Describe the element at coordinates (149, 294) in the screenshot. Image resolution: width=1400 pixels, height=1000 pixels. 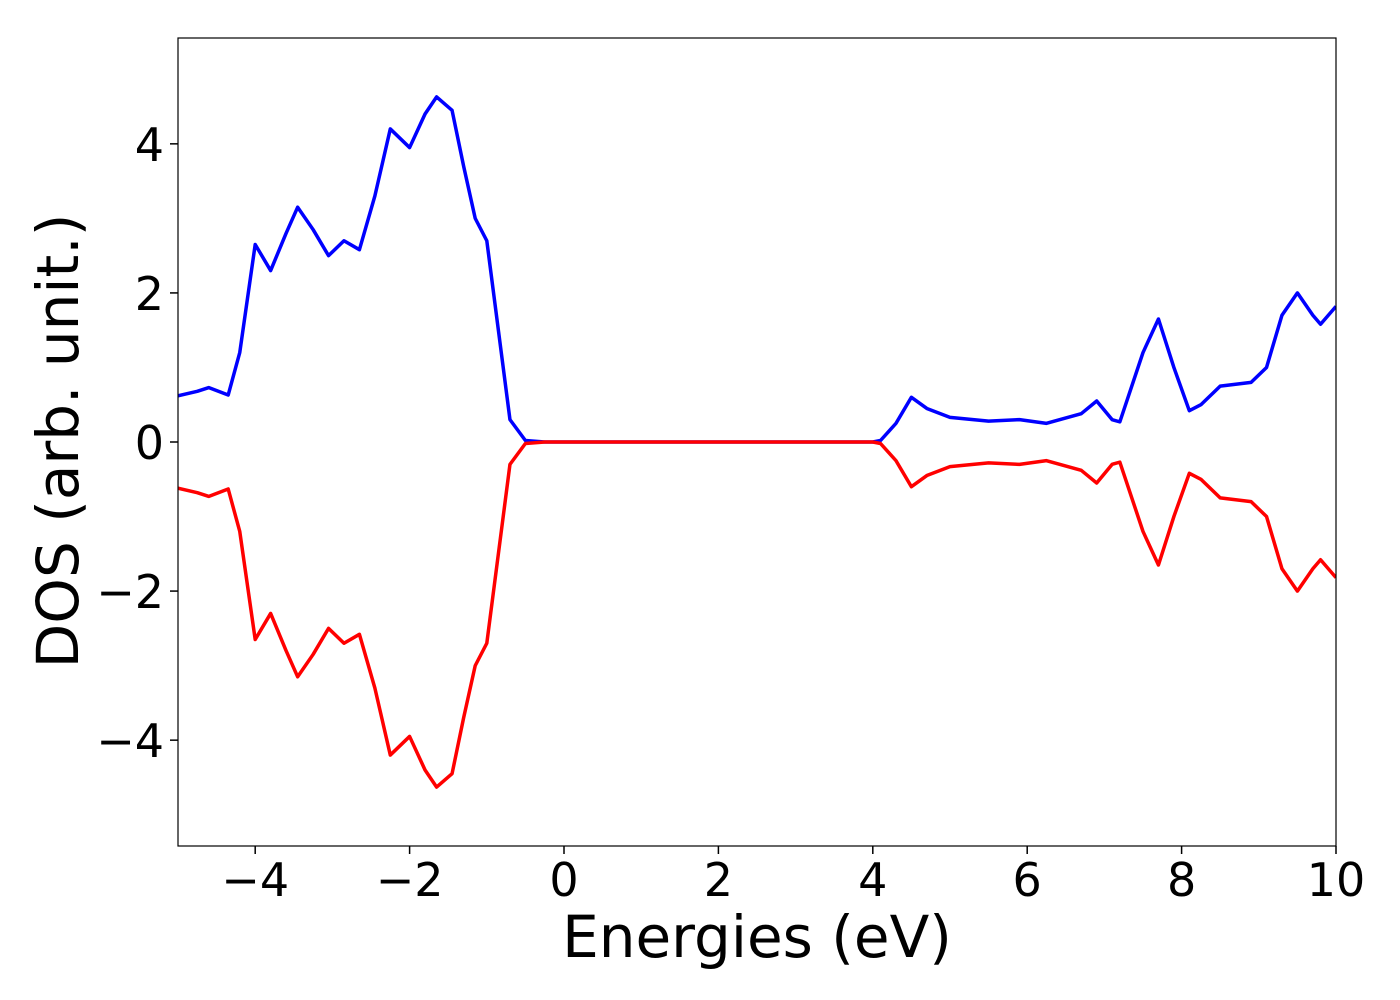
I see `y-tick-label: 2` at that location.